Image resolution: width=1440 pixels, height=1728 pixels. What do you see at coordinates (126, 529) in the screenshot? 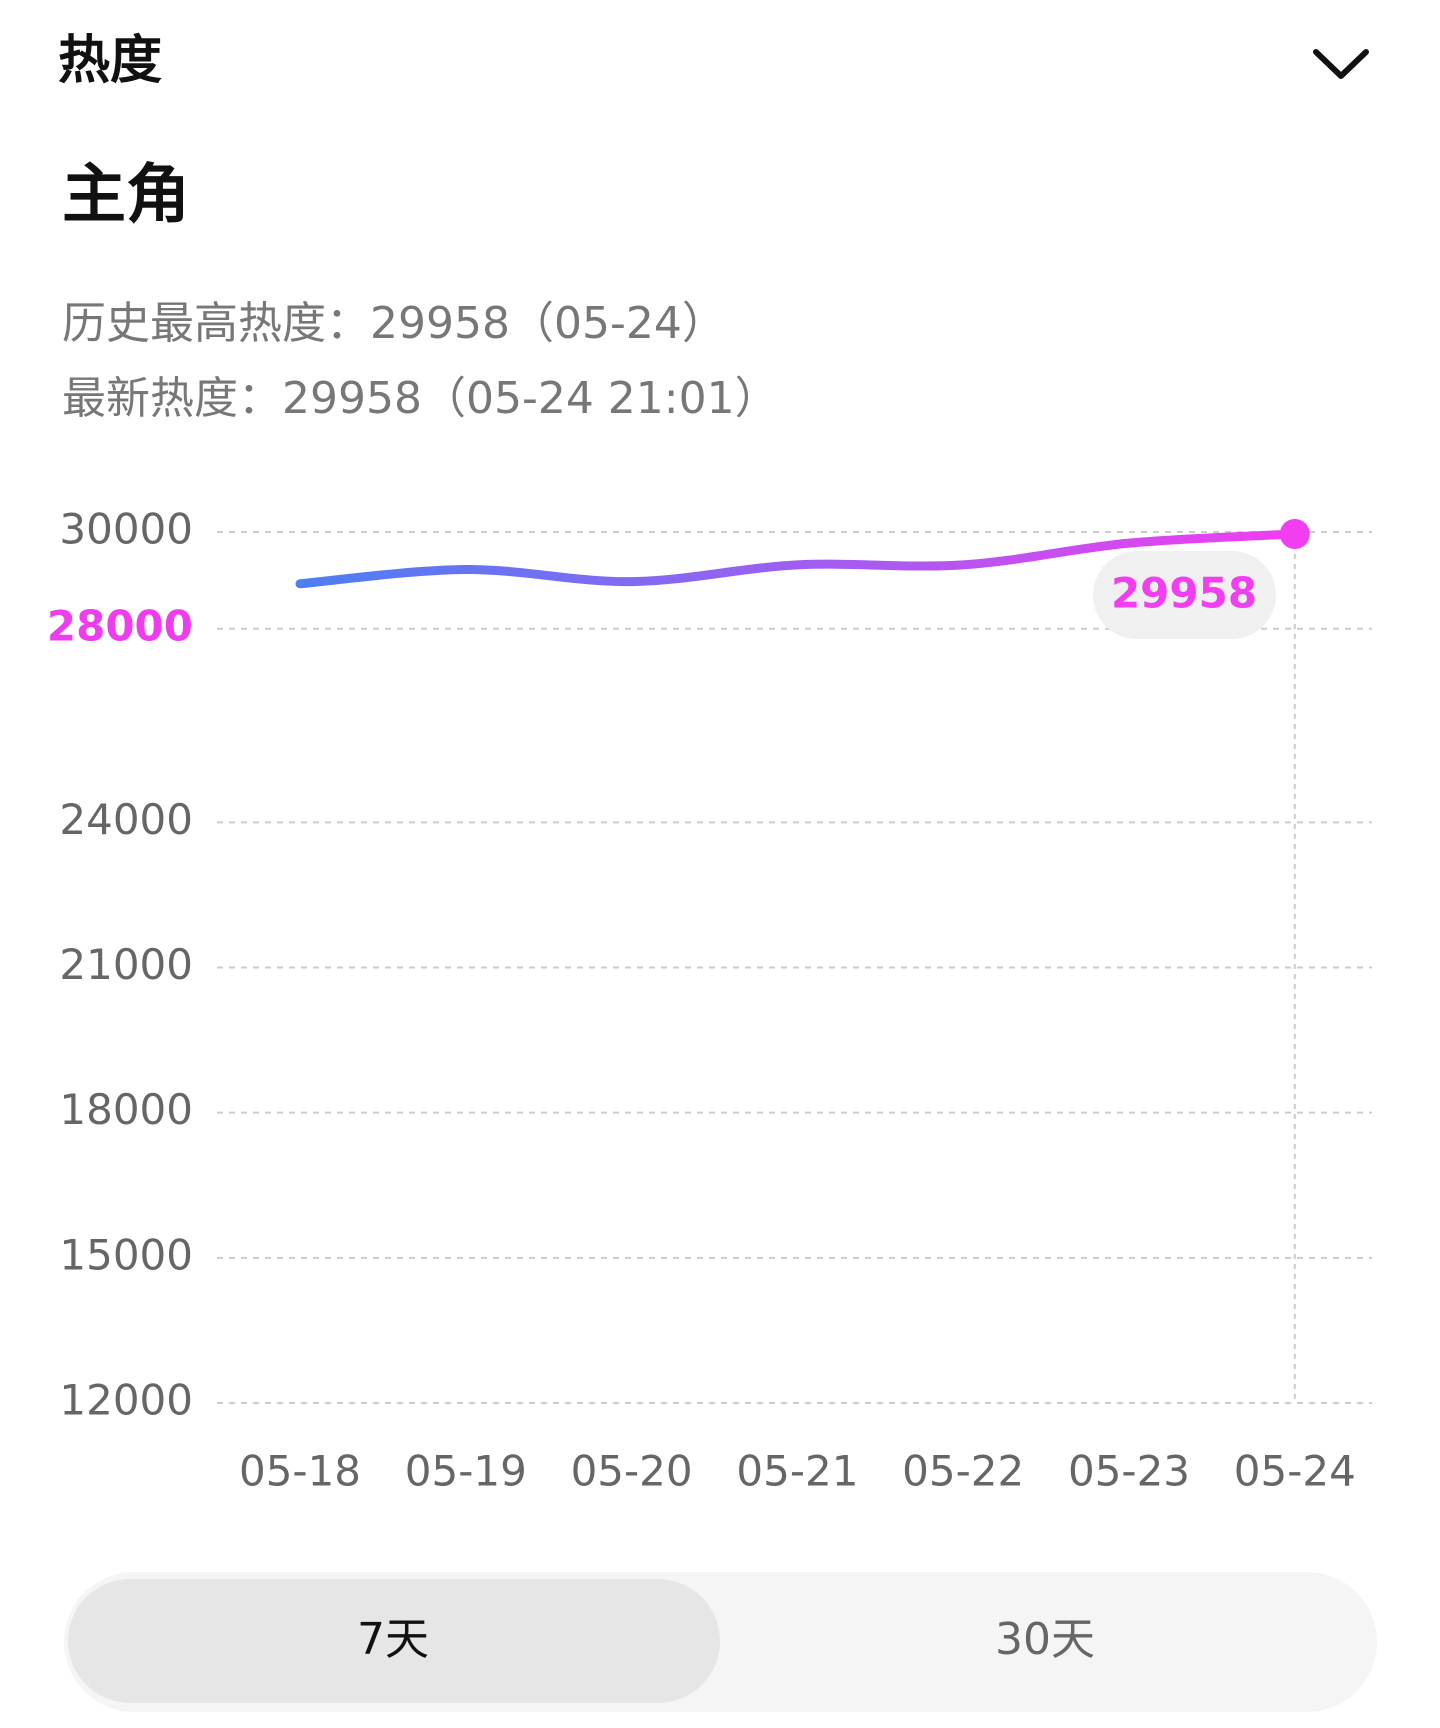
I see `y-tick-label: 30000` at bounding box center [126, 529].